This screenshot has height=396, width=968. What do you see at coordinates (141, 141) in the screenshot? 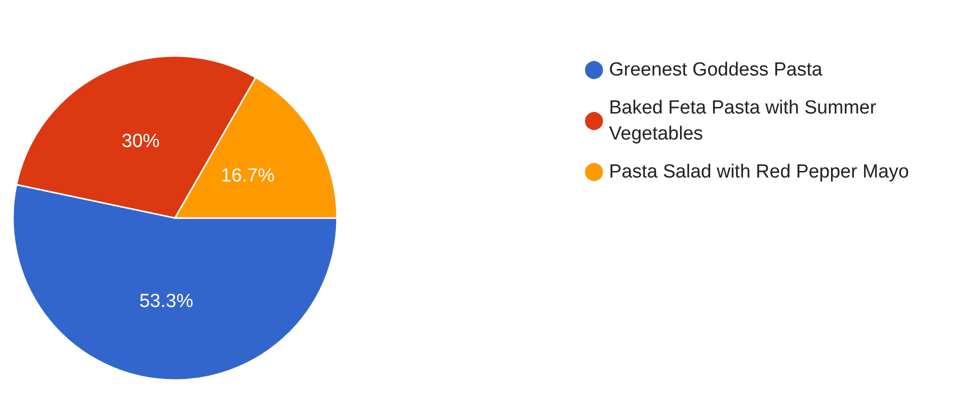
I see `data-label: 30%` at bounding box center [141, 141].